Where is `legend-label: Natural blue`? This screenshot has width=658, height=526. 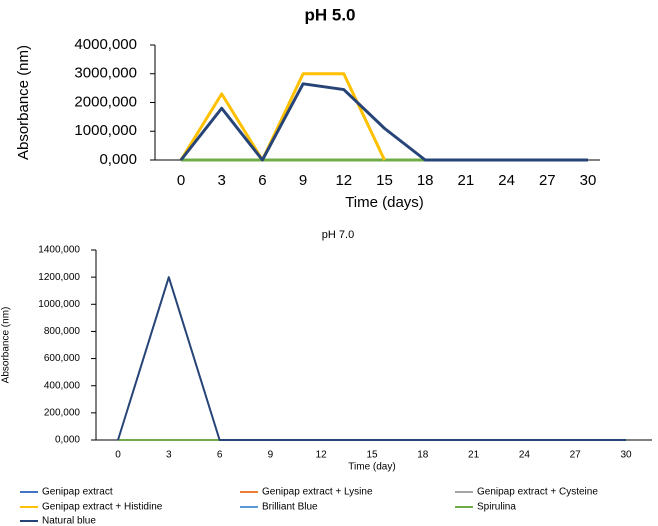
legend-label: Natural blue is located at coordinates (69, 521).